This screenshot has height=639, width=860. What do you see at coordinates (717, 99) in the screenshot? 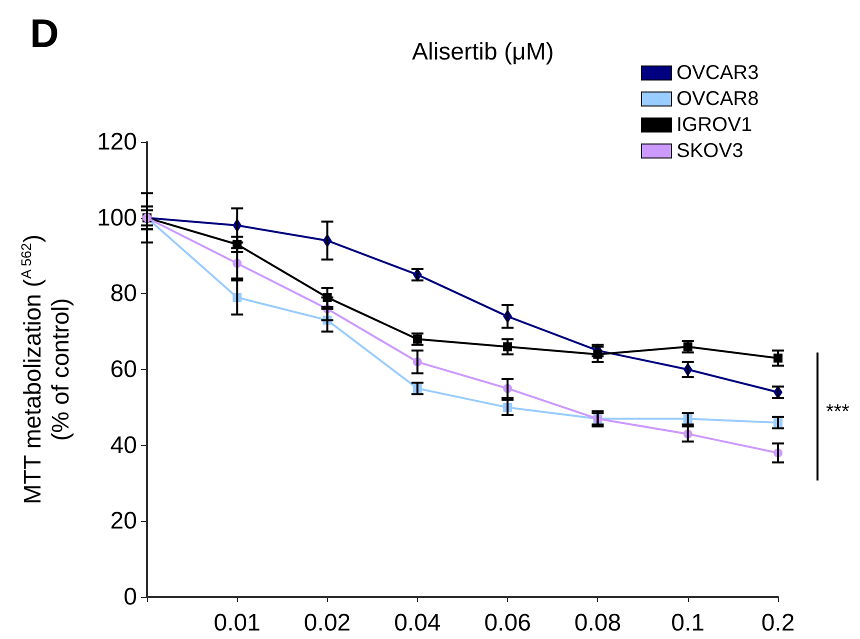
I see `legend-label: OVCAR8` at bounding box center [717, 99].